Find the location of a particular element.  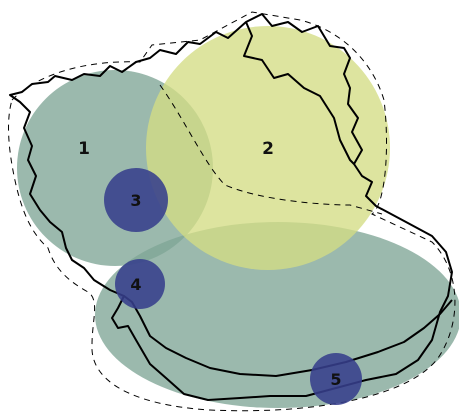

point-4-circle is located at coordinates (140, 284).